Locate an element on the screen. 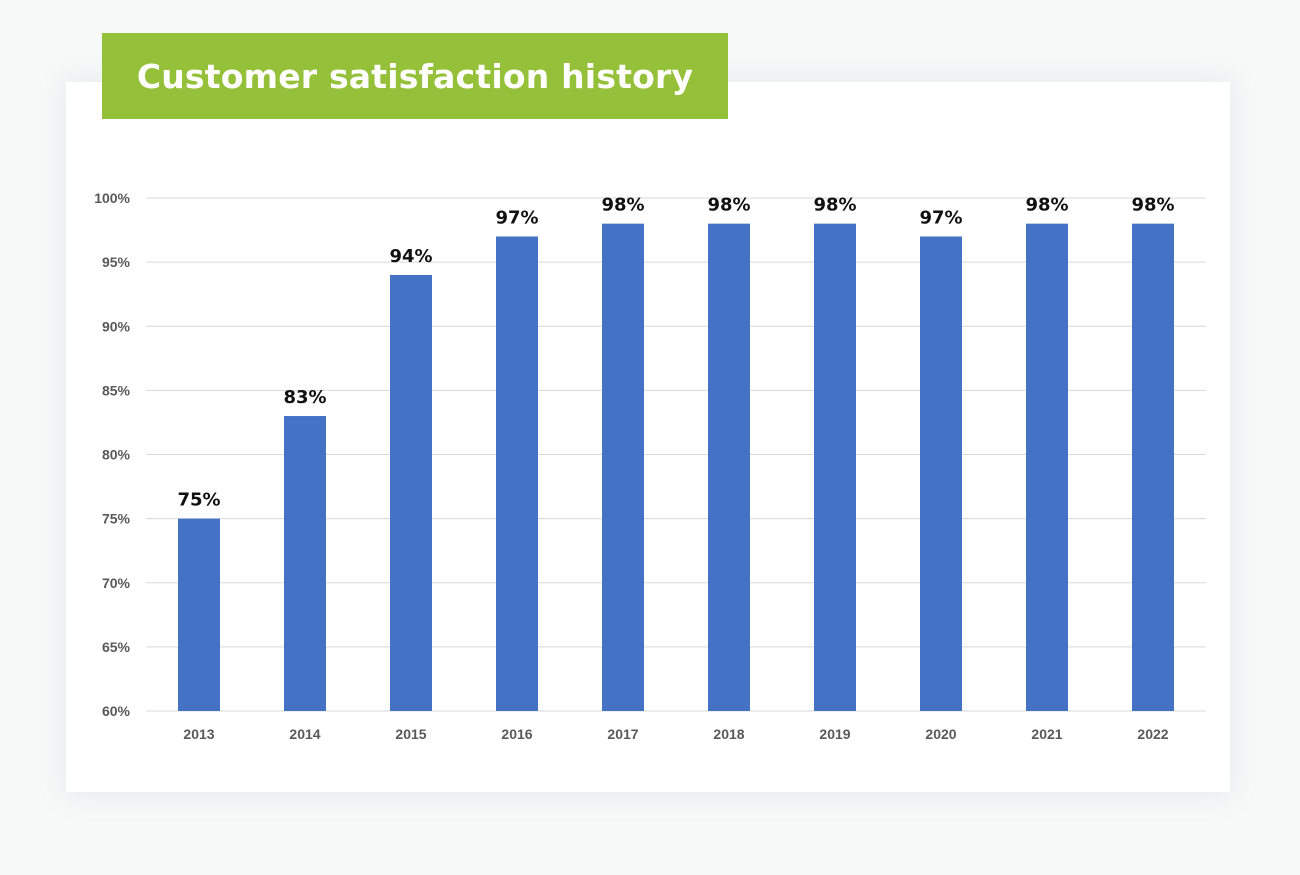  x-tick-label: 2021 is located at coordinates (1046, 734).